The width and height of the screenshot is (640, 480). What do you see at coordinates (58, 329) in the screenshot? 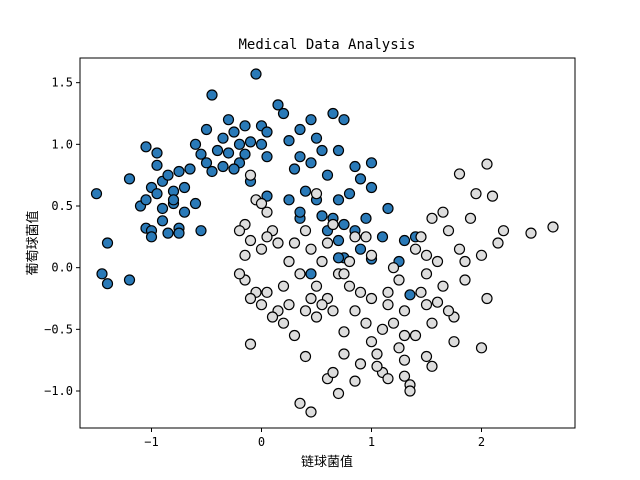
I see `y-tick-label: −0.5` at bounding box center [58, 329].